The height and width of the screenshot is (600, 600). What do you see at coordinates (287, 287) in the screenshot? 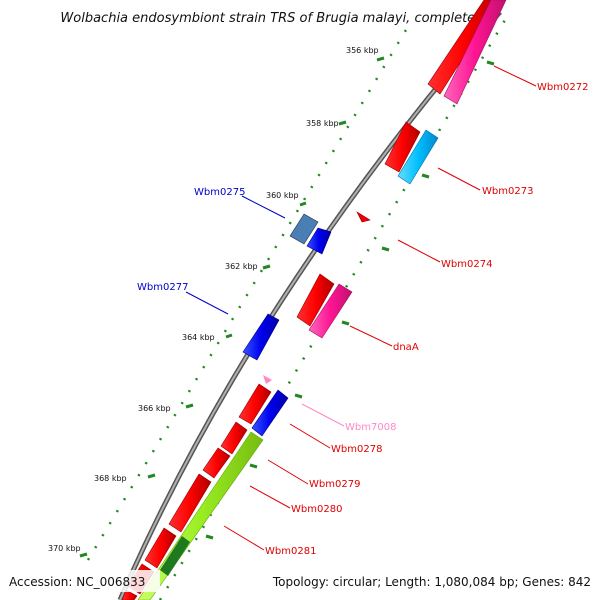
I see `reverse-genes` at bounding box center [287, 287].